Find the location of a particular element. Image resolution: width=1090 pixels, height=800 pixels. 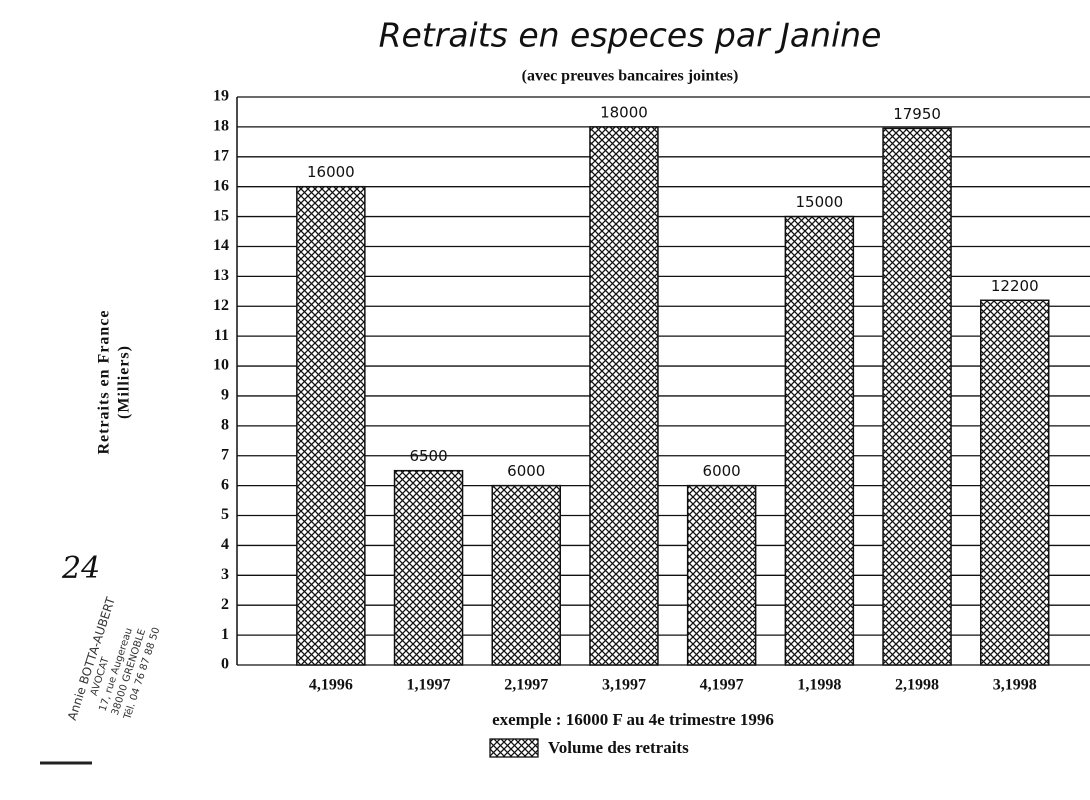

data-label: 16000 is located at coordinates (331, 172).